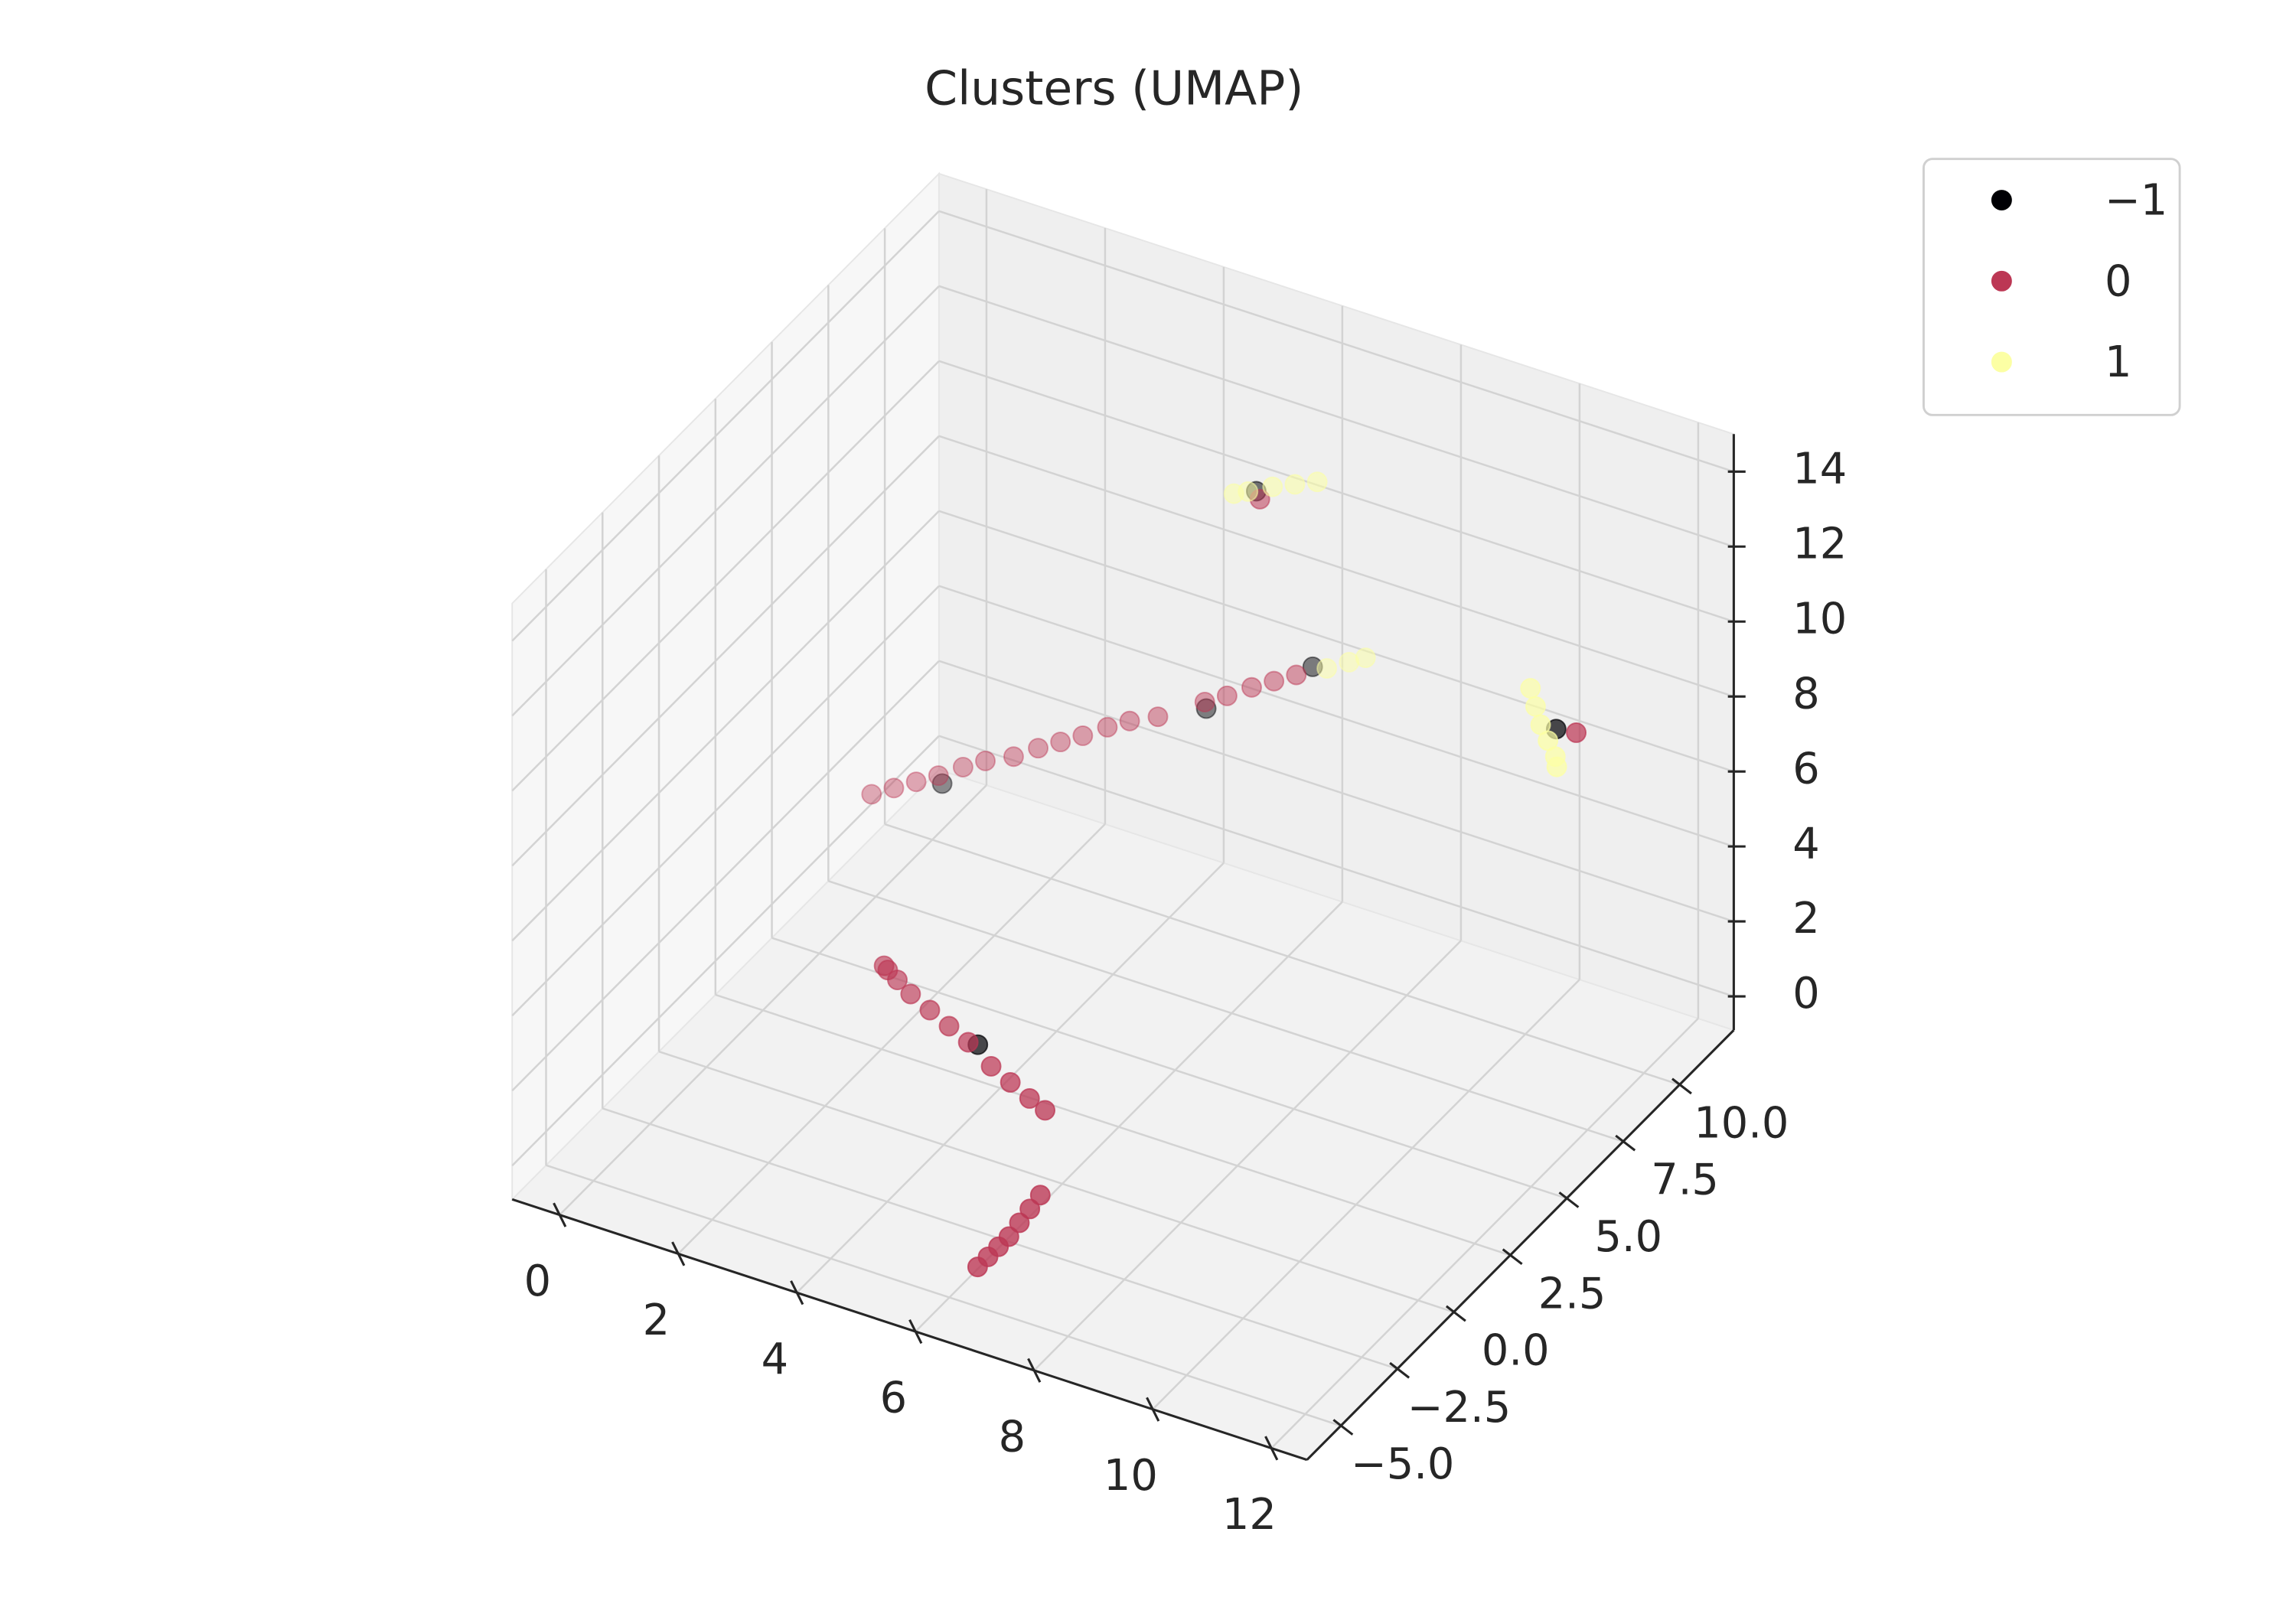 This screenshot has height=1607, width=2296. What do you see at coordinates (1741, 1123) in the screenshot?
I see `y-tick-label: 10.0` at bounding box center [1741, 1123].